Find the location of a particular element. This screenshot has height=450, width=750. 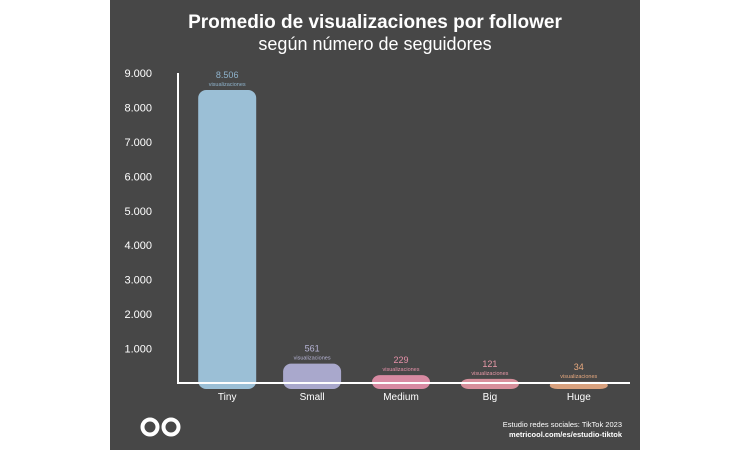

x-tick-label: Small is located at coordinates (312, 397).